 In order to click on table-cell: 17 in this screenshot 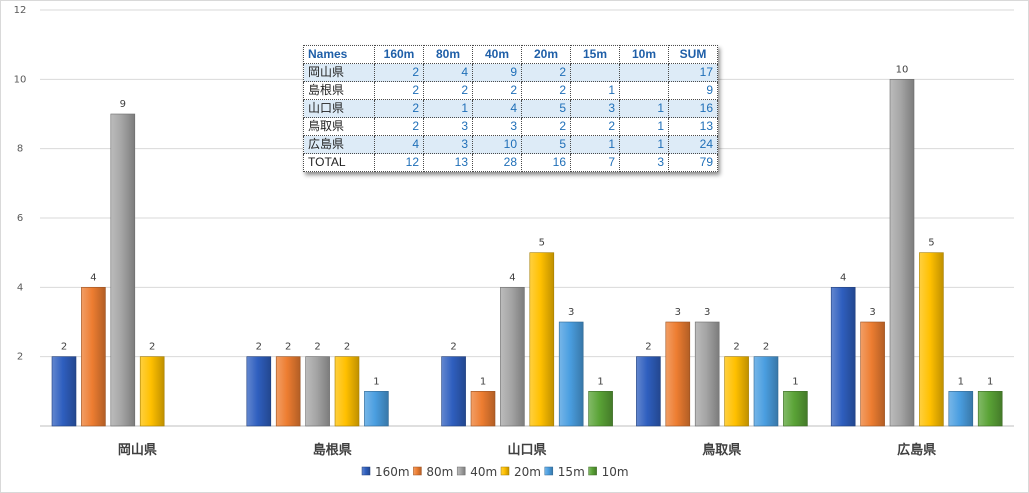, I will do `click(693, 72)`.